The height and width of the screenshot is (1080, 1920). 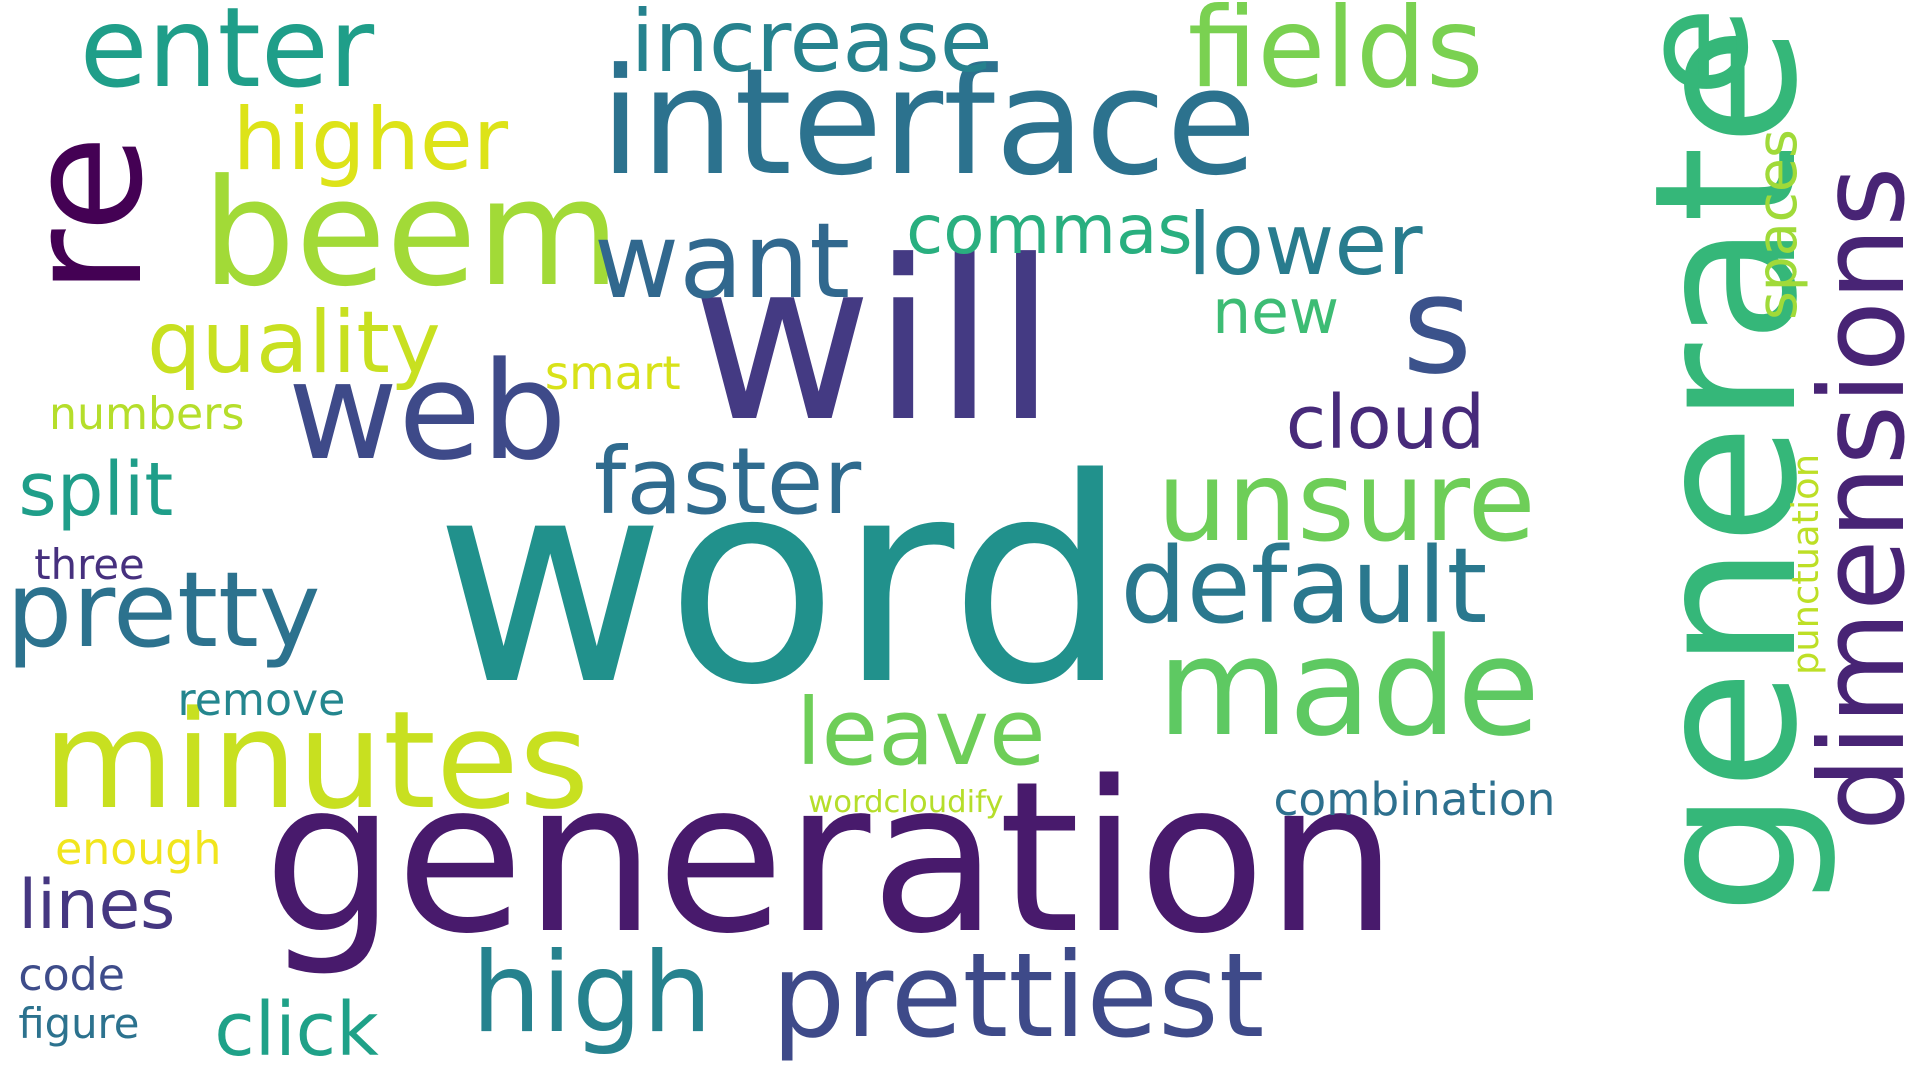 I want to click on word-minutes: minutes, so click(x=316, y=761).